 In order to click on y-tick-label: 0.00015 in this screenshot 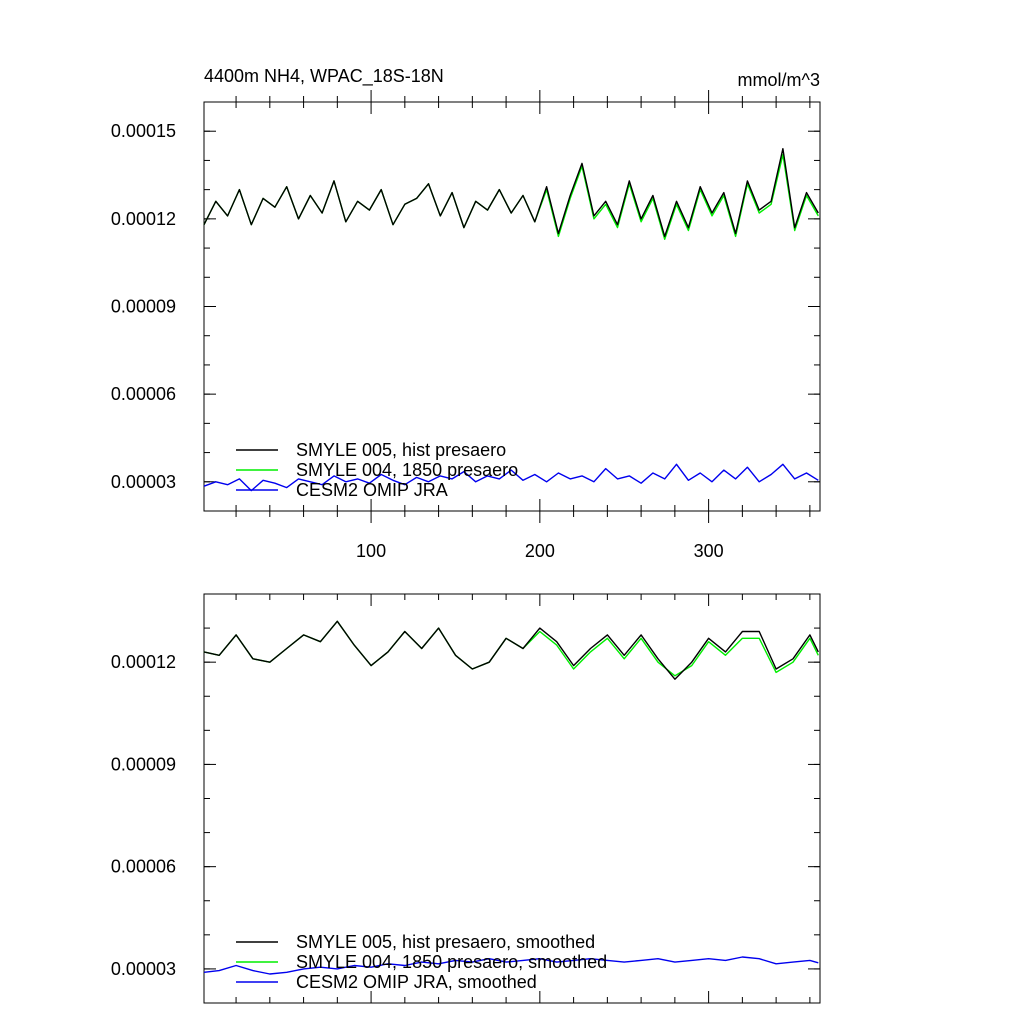, I will do `click(143, 131)`.